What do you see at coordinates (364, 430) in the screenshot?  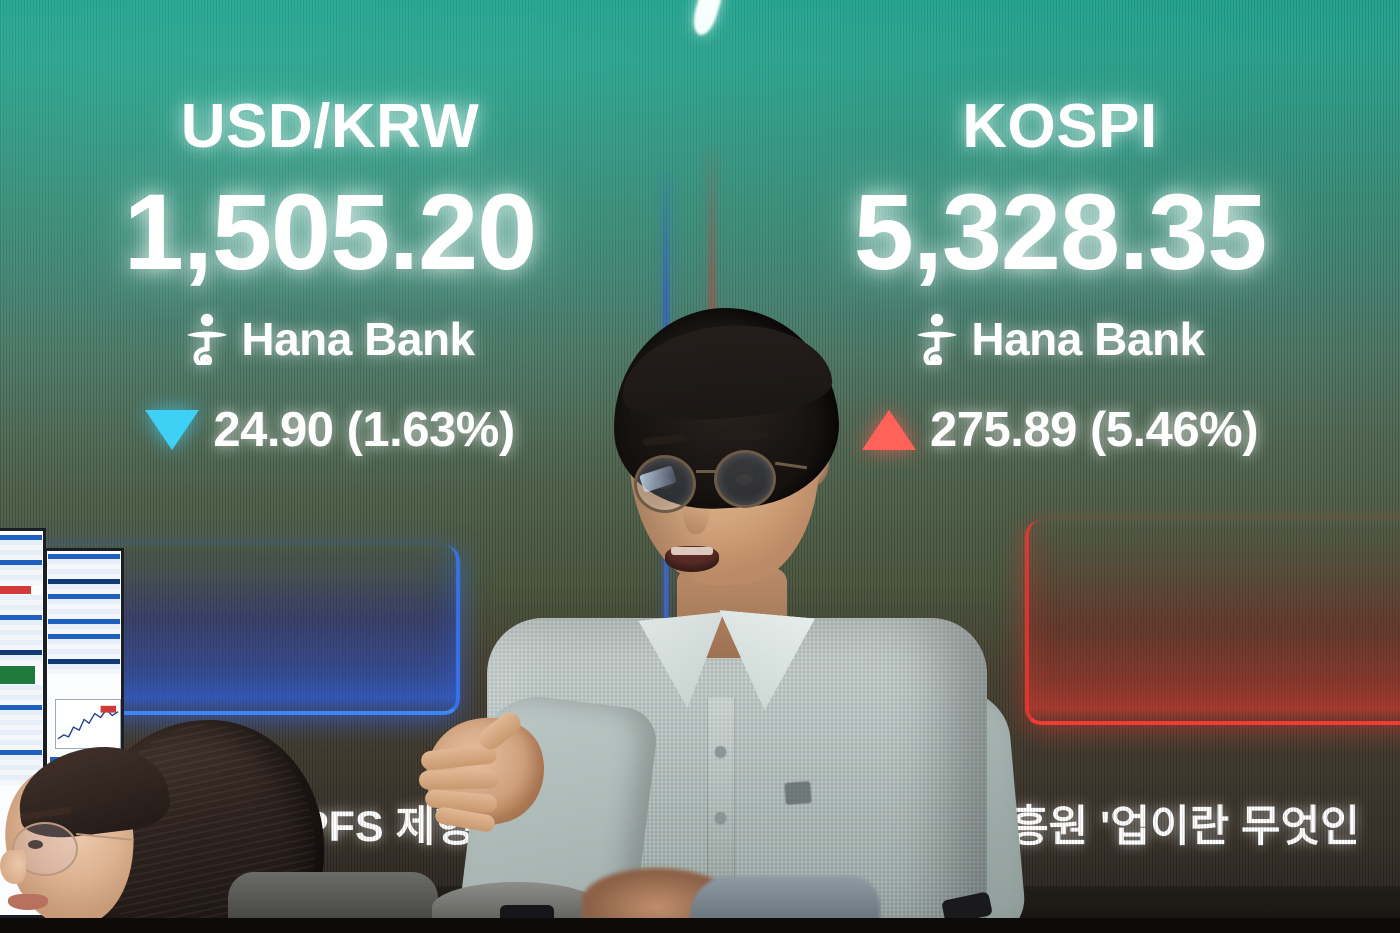 I see `change-text-usdkrw: 24.90 (1.63%)` at bounding box center [364, 430].